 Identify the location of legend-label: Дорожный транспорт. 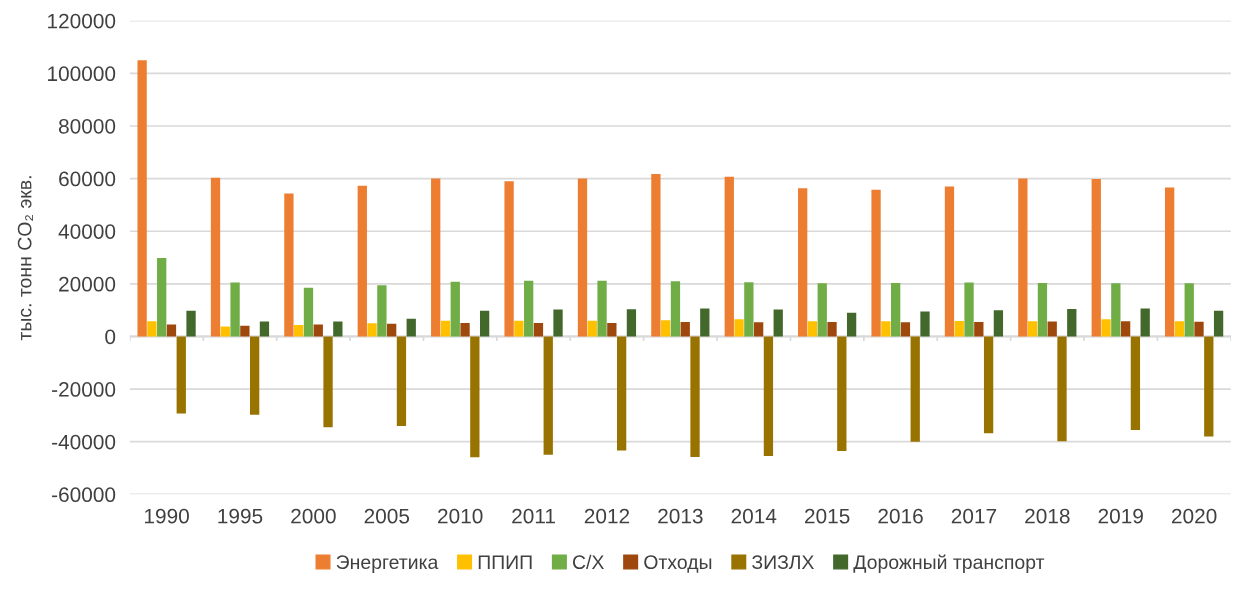
(949, 563).